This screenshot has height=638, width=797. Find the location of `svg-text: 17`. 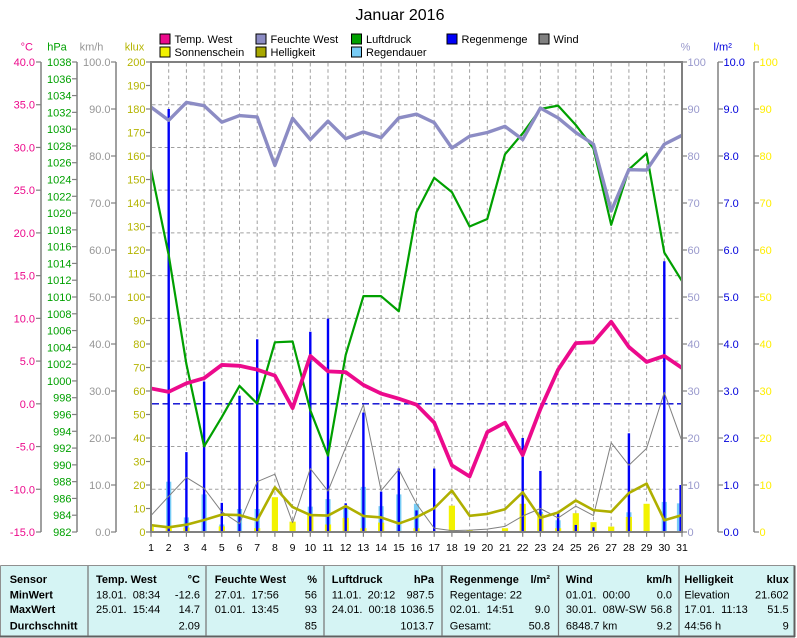

svg-text: 17 is located at coordinates (434, 548).